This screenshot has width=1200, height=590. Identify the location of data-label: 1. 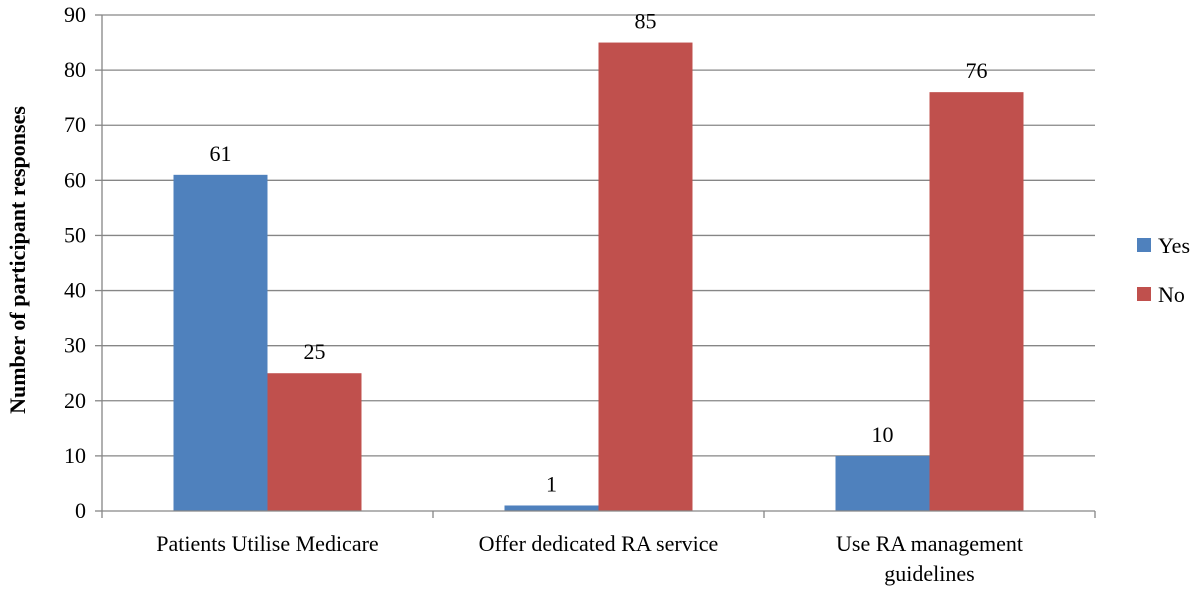
(551, 483).